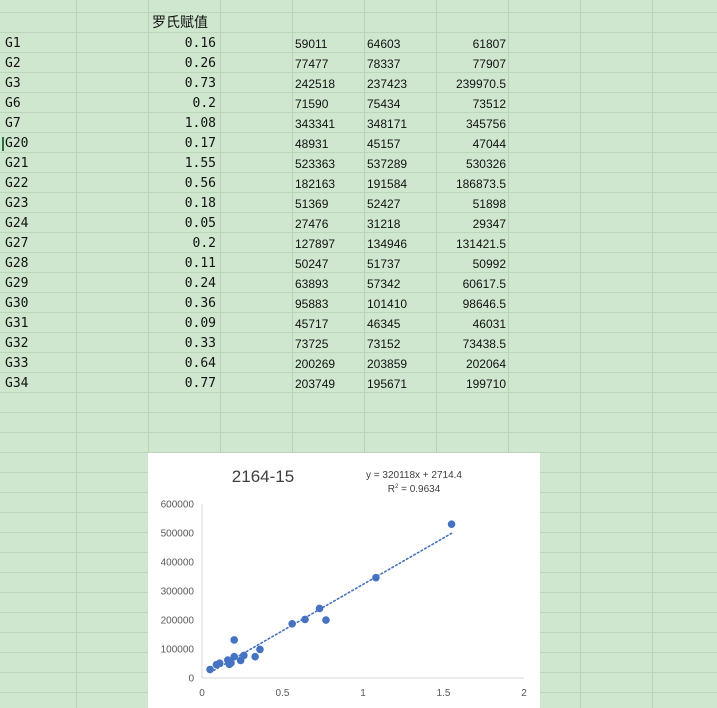  What do you see at coordinates (312, 264) in the screenshot?
I see `value1-cell: 50247` at bounding box center [312, 264].